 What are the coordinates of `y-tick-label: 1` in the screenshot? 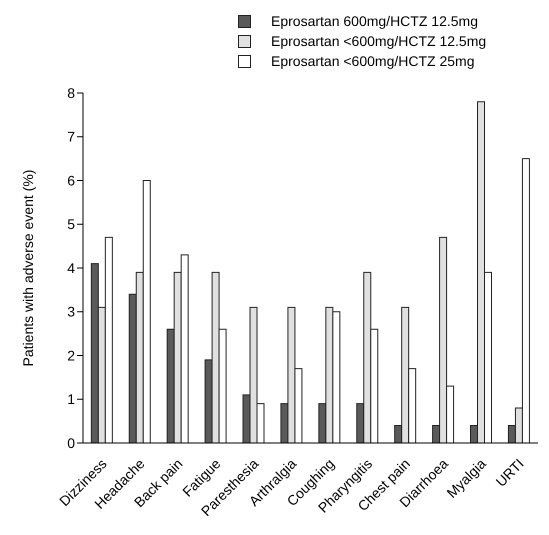 It's located at (71, 399).